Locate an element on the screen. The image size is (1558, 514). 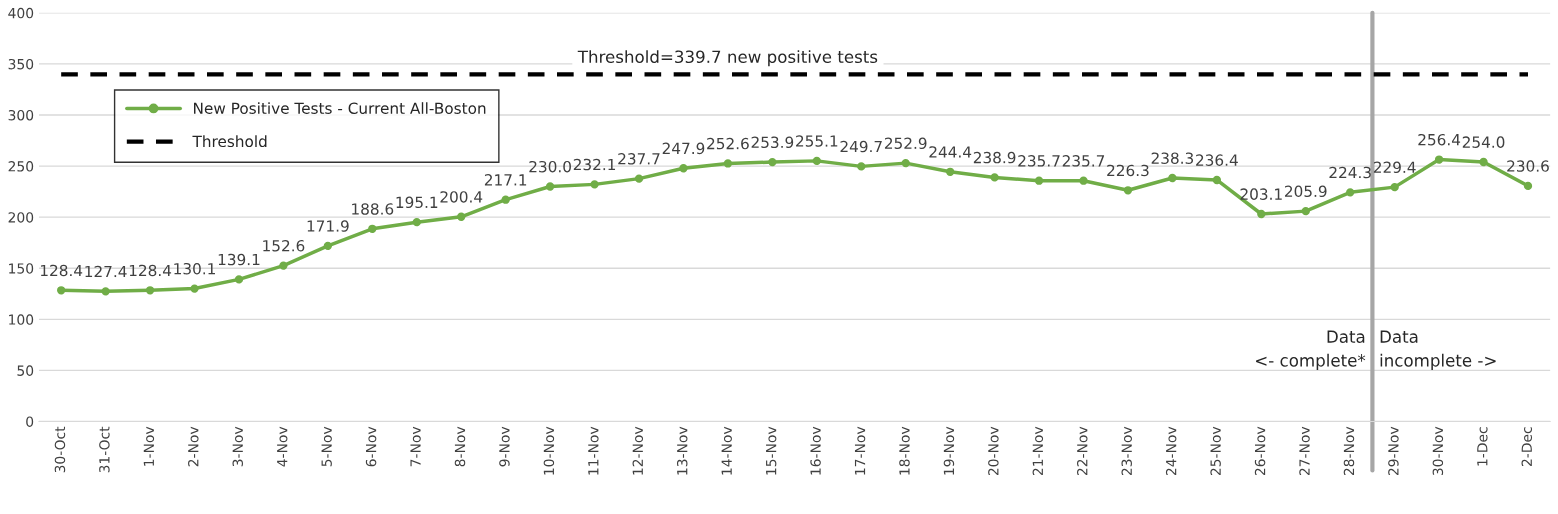
data-label: 230.6 is located at coordinates (1528, 166).